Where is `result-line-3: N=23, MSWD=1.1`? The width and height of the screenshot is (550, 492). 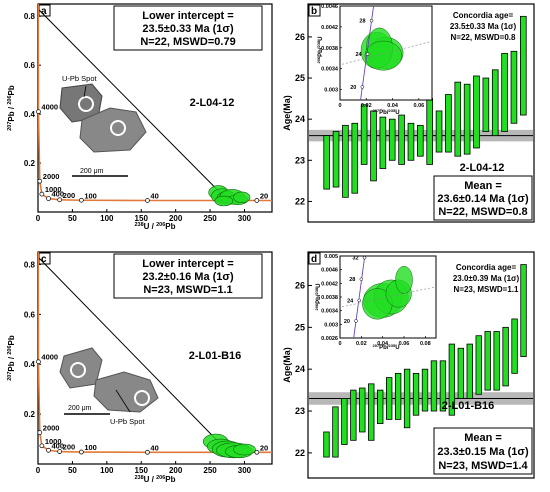
result-line-3: N=23, MSWD=1.1 is located at coordinates (187, 290).